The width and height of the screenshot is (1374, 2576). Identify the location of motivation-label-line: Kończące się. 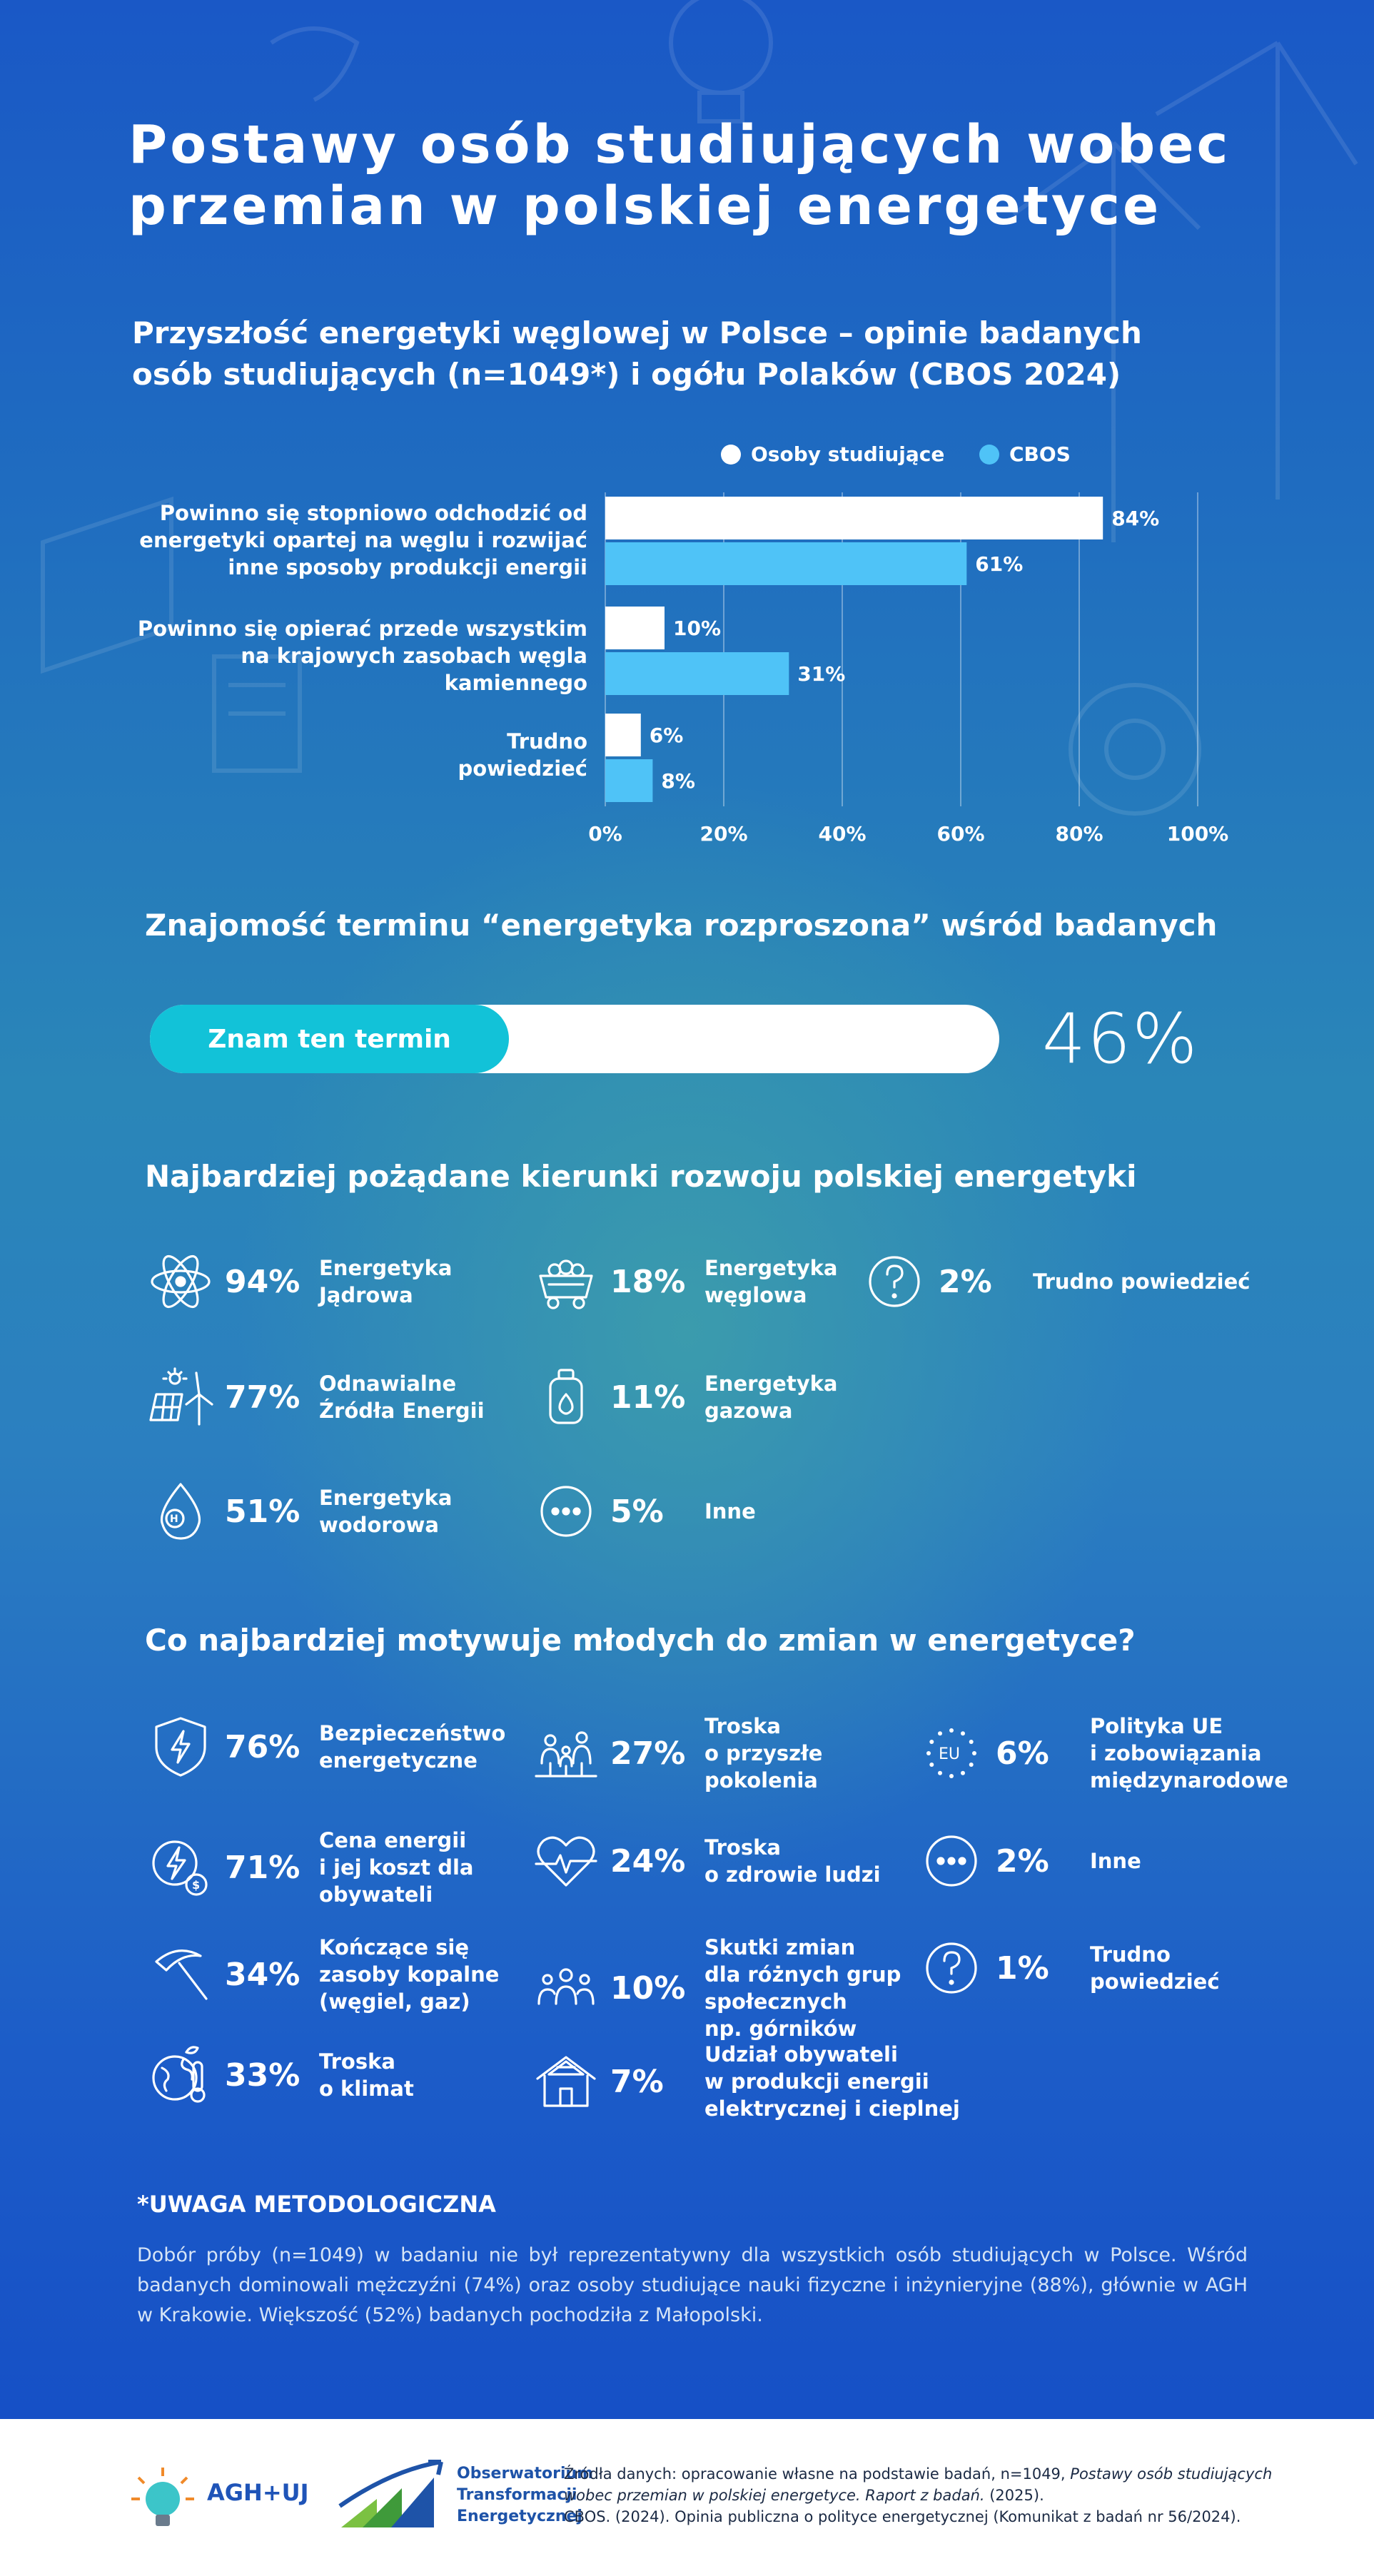
(394, 1947).